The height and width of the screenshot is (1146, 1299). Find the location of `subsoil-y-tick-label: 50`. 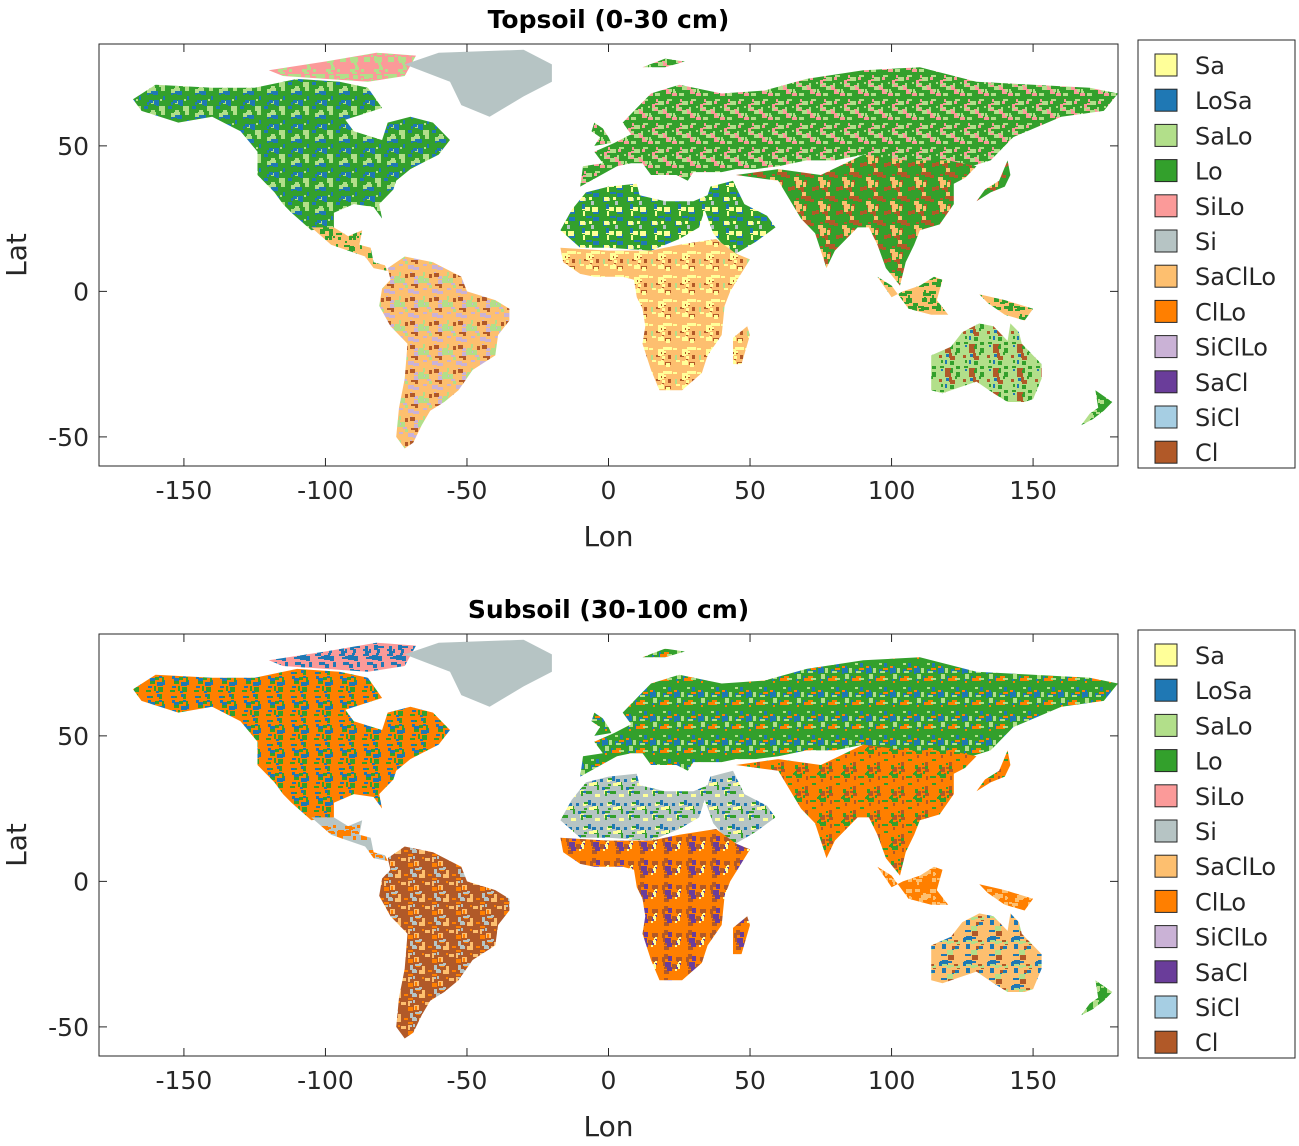

subsoil-y-tick-label: 50 is located at coordinates (73, 736).